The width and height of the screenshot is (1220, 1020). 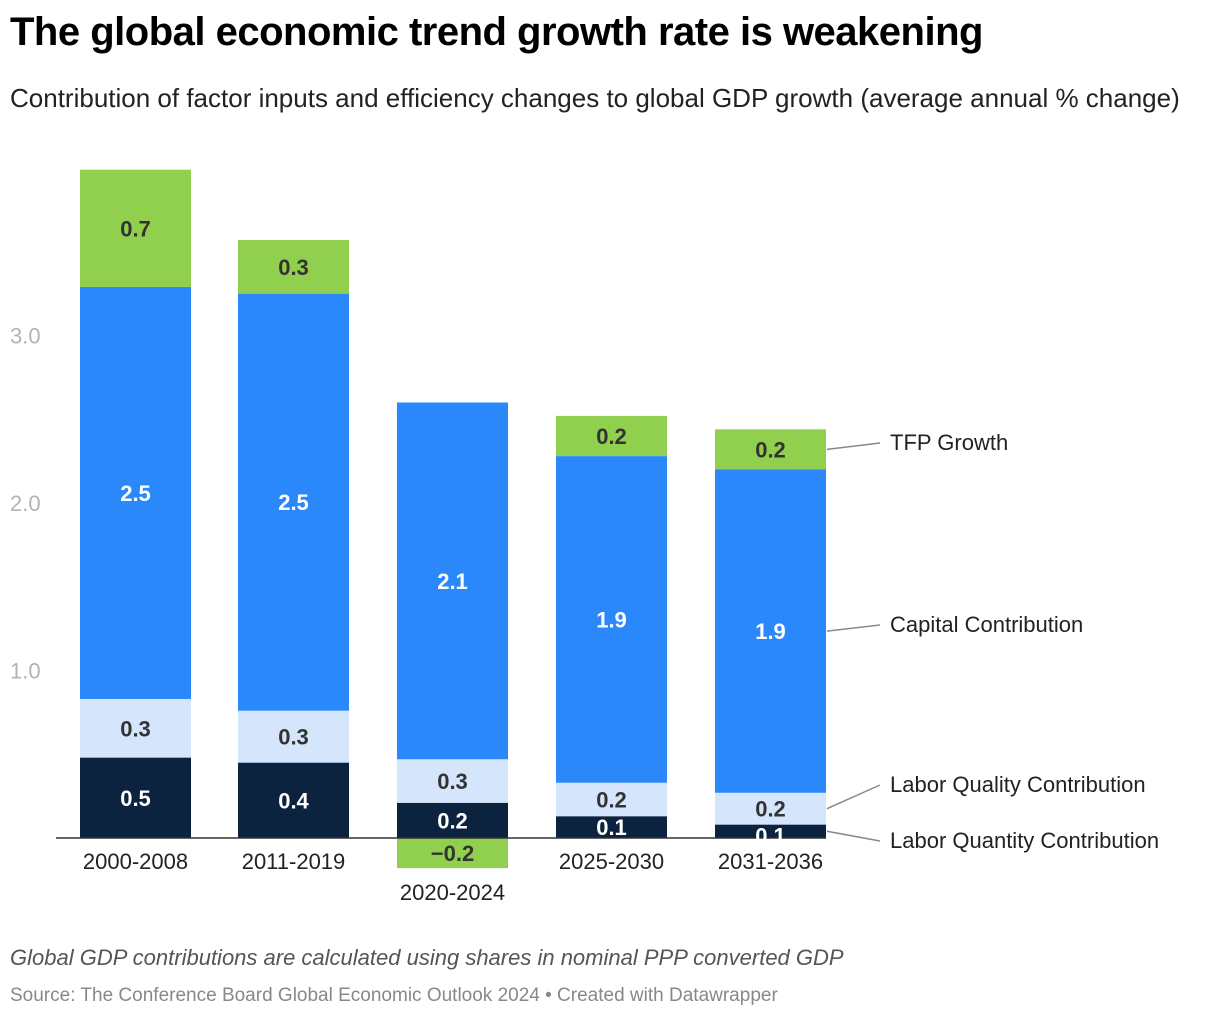 What do you see at coordinates (949, 442) in the screenshot?
I see `legend-label: TFP Growth` at bounding box center [949, 442].